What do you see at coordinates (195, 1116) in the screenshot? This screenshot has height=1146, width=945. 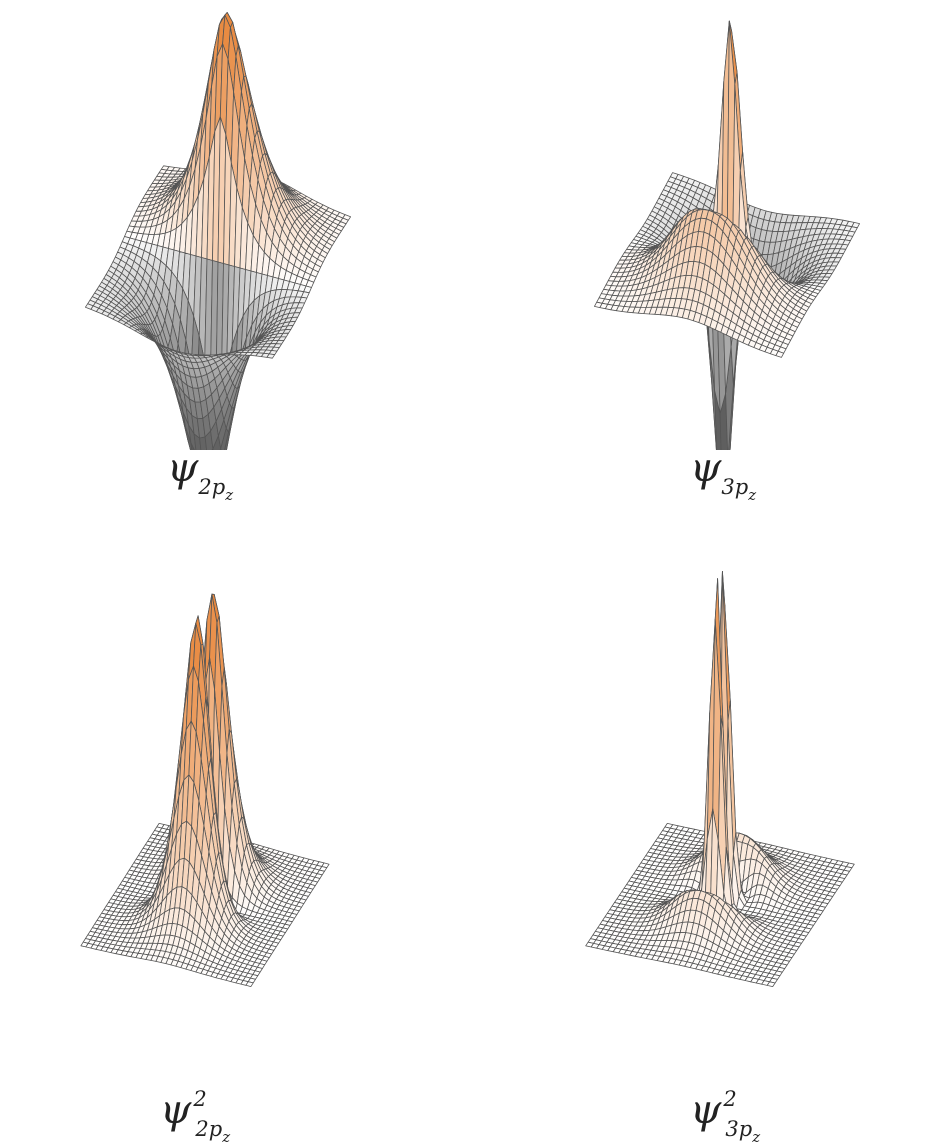 I see `caption-psi-squared-2pz: ψ22pz` at bounding box center [195, 1116].